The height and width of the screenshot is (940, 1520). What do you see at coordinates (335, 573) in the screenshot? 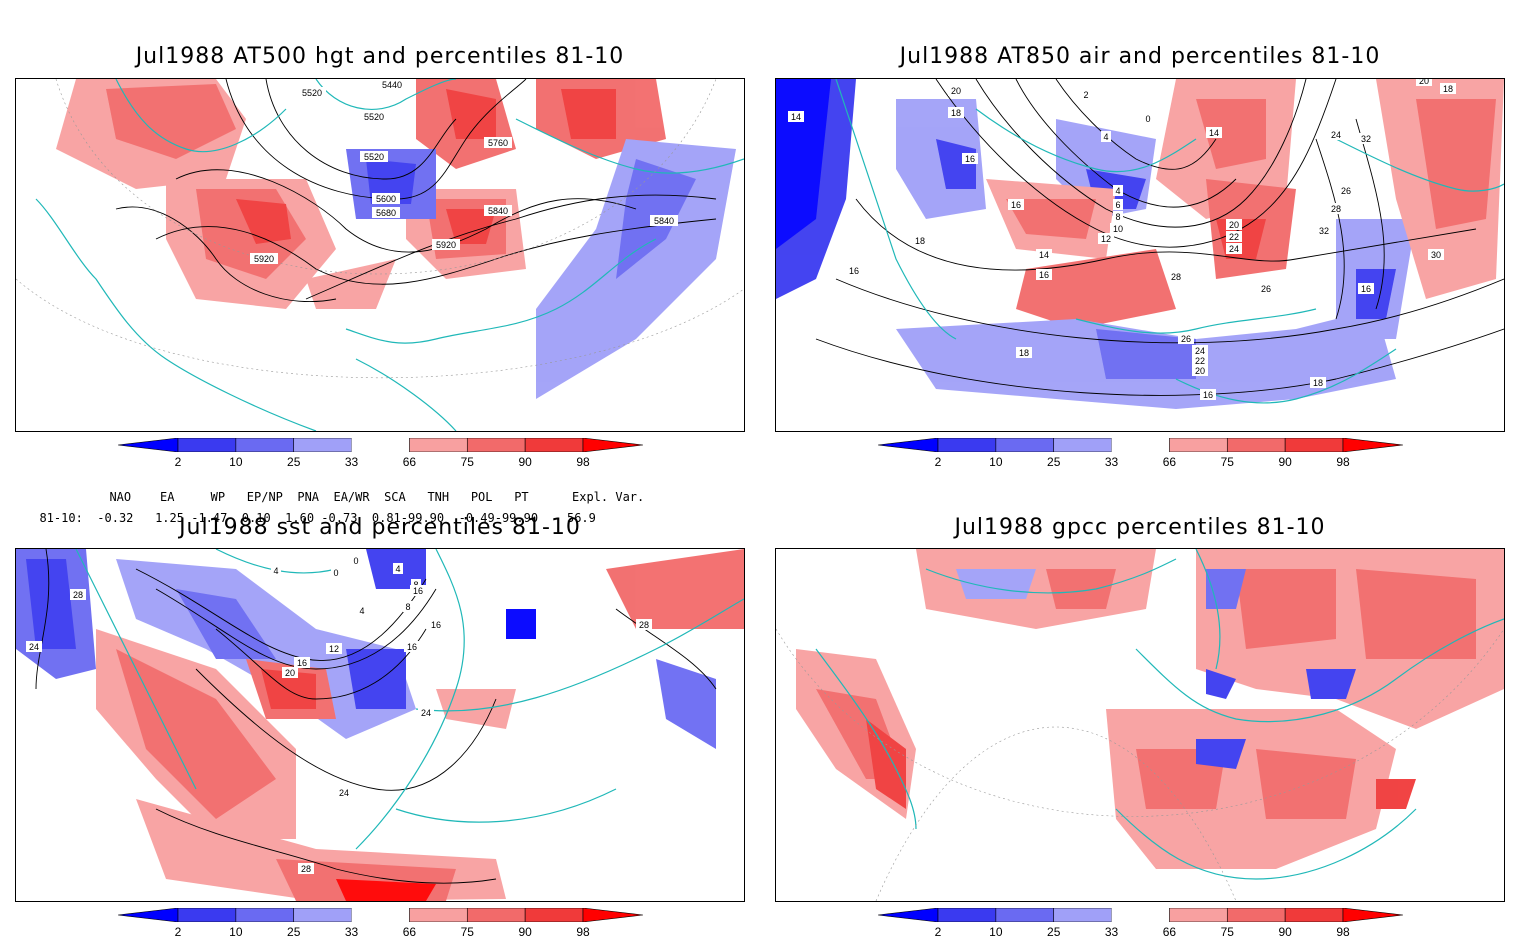
I see `svg-text: 0` at bounding box center [335, 573].